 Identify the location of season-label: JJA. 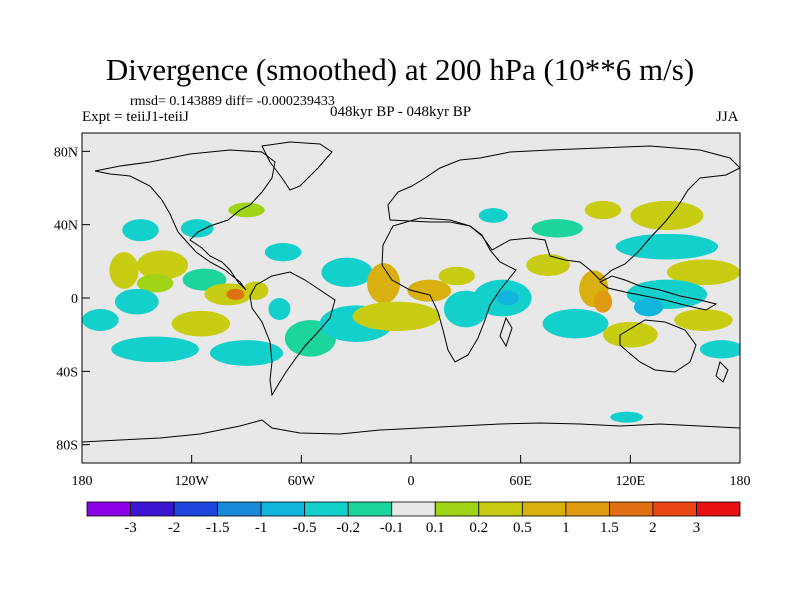
(727, 117).